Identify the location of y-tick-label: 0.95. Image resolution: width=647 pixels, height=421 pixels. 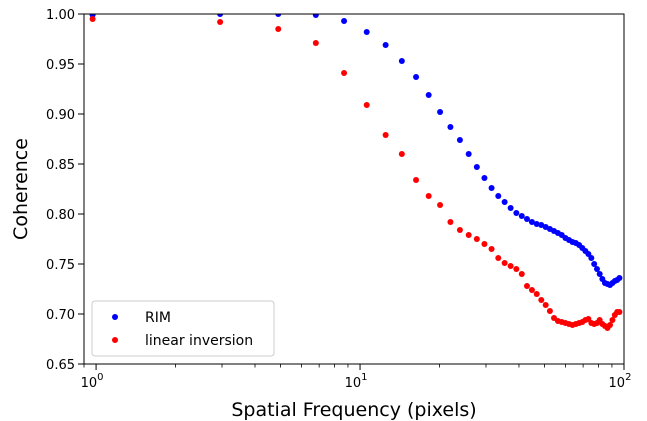
(60, 65).